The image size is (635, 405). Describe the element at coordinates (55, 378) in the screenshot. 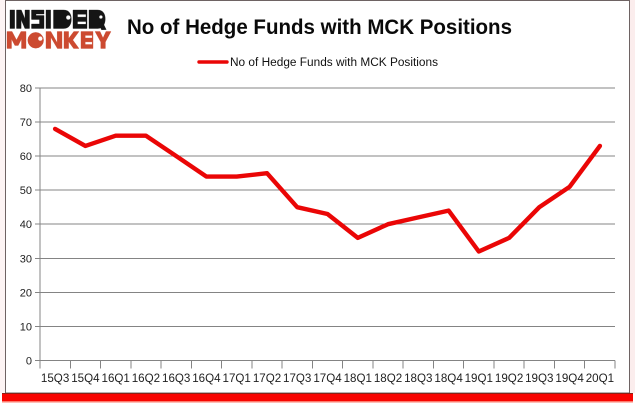

I see `svg-text: 15Q3` at that location.